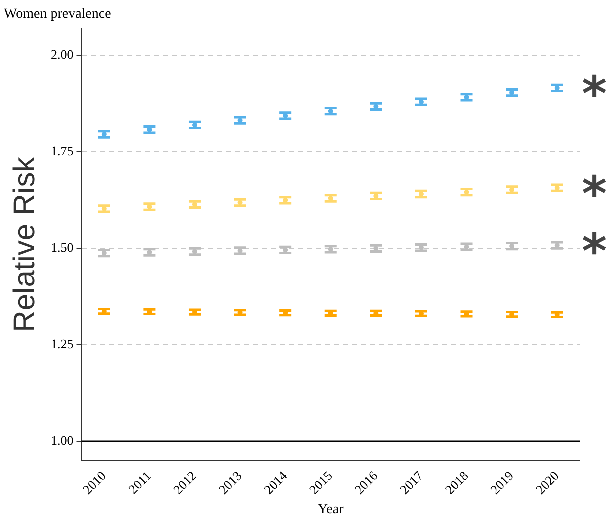 This screenshot has width=610, height=518. I want to click on y-tick-label: 1.25, so click(62, 344).